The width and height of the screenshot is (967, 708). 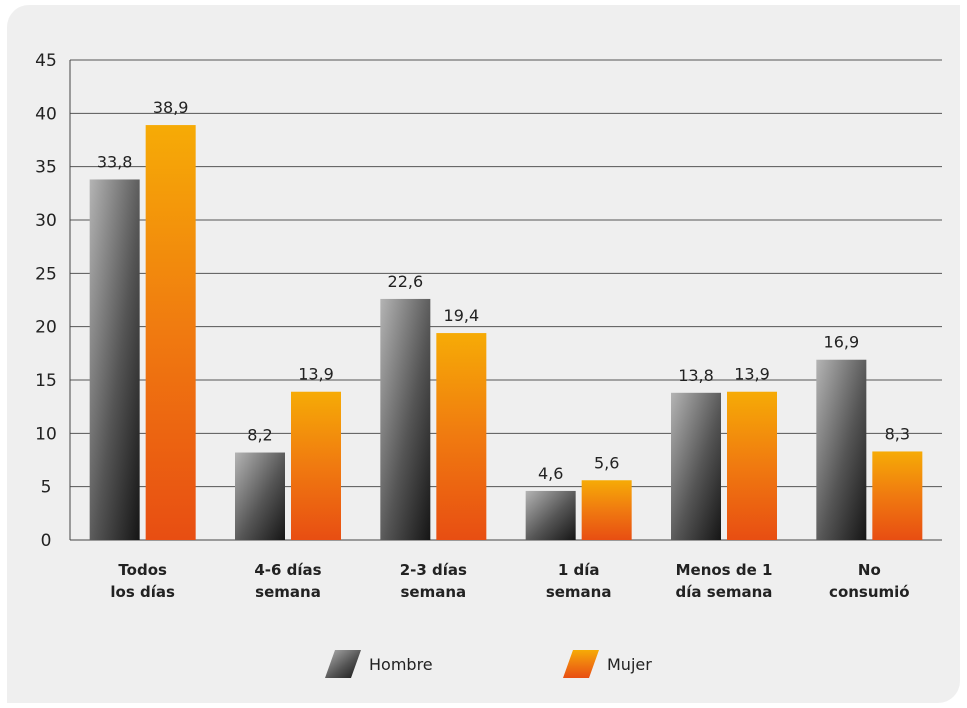 I want to click on y-tick-label: 0, so click(x=46, y=541).